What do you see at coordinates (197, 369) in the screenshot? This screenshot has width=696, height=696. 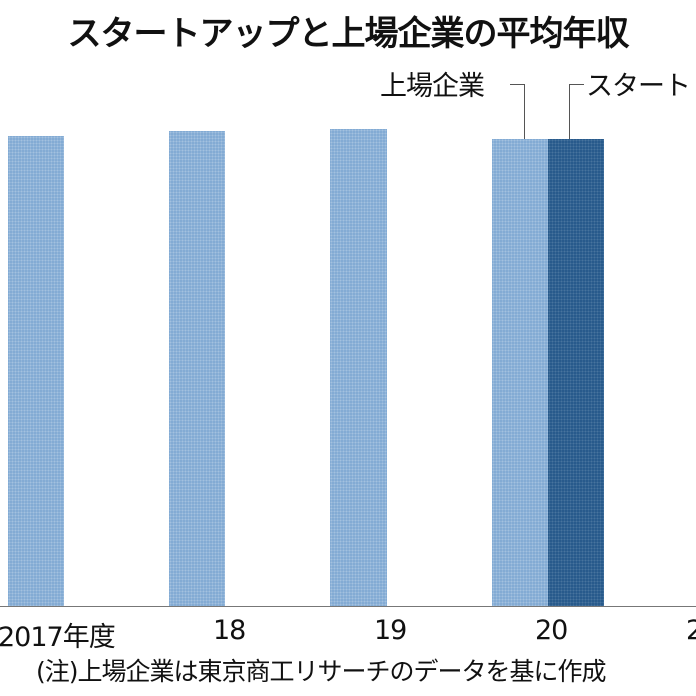 I see `bar-listed-2018` at bounding box center [197, 369].